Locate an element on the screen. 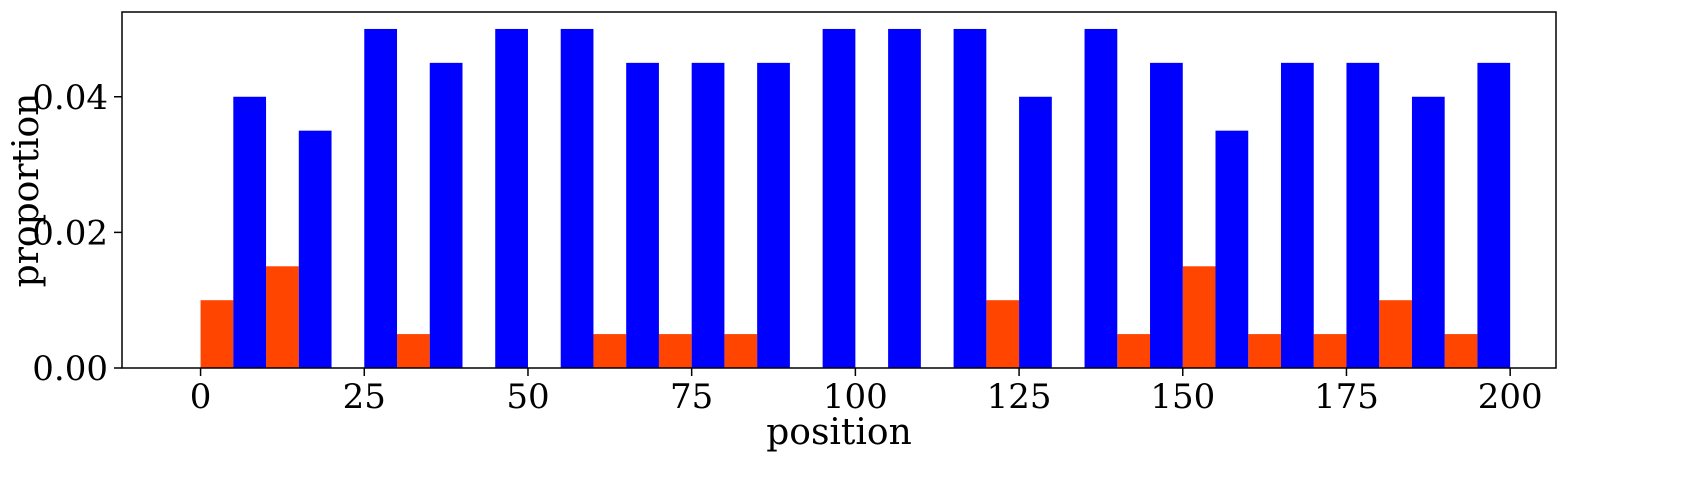  x-tick-label: 125 is located at coordinates (1019, 397).